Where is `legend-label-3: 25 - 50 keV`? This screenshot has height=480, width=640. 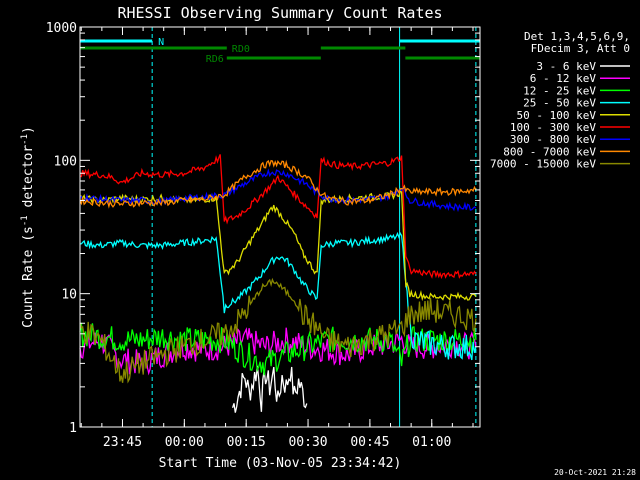
legend-label-3: 25 - 50 keV is located at coordinates (559, 103).